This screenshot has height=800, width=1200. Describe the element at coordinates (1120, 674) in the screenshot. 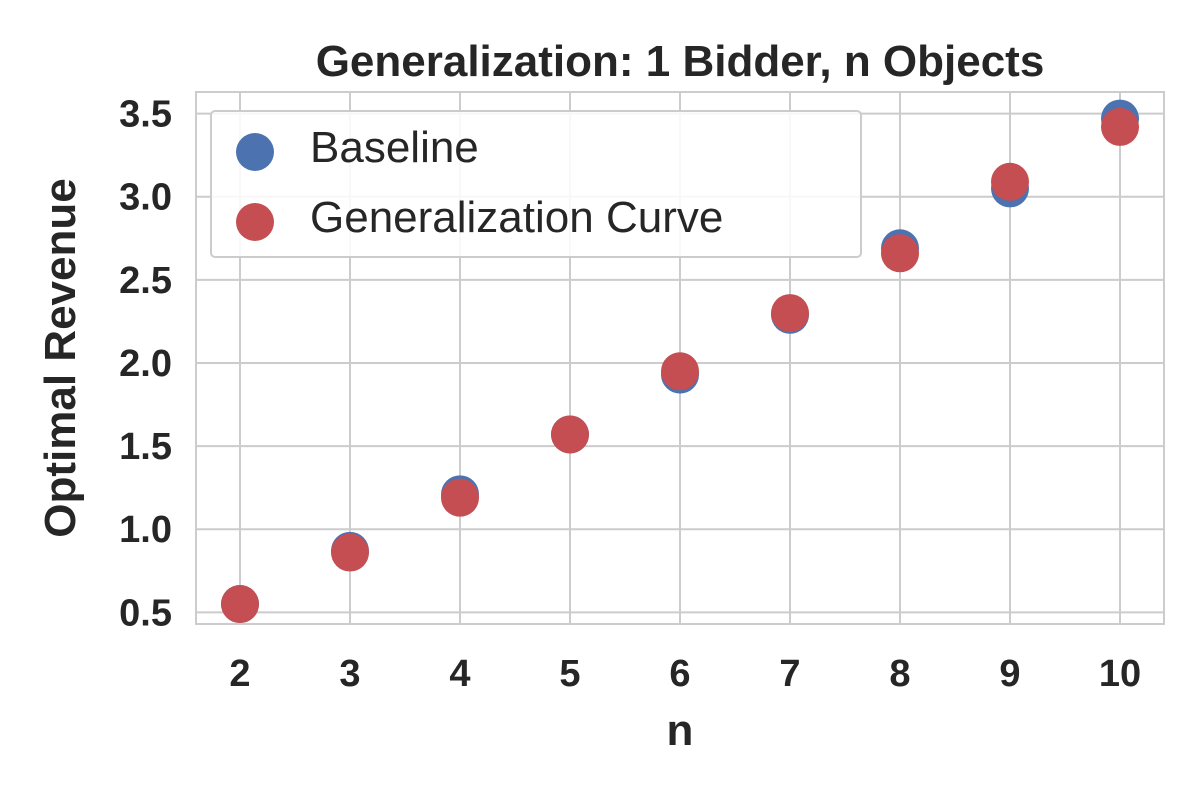

I see `x-tick-label: 10` at that location.